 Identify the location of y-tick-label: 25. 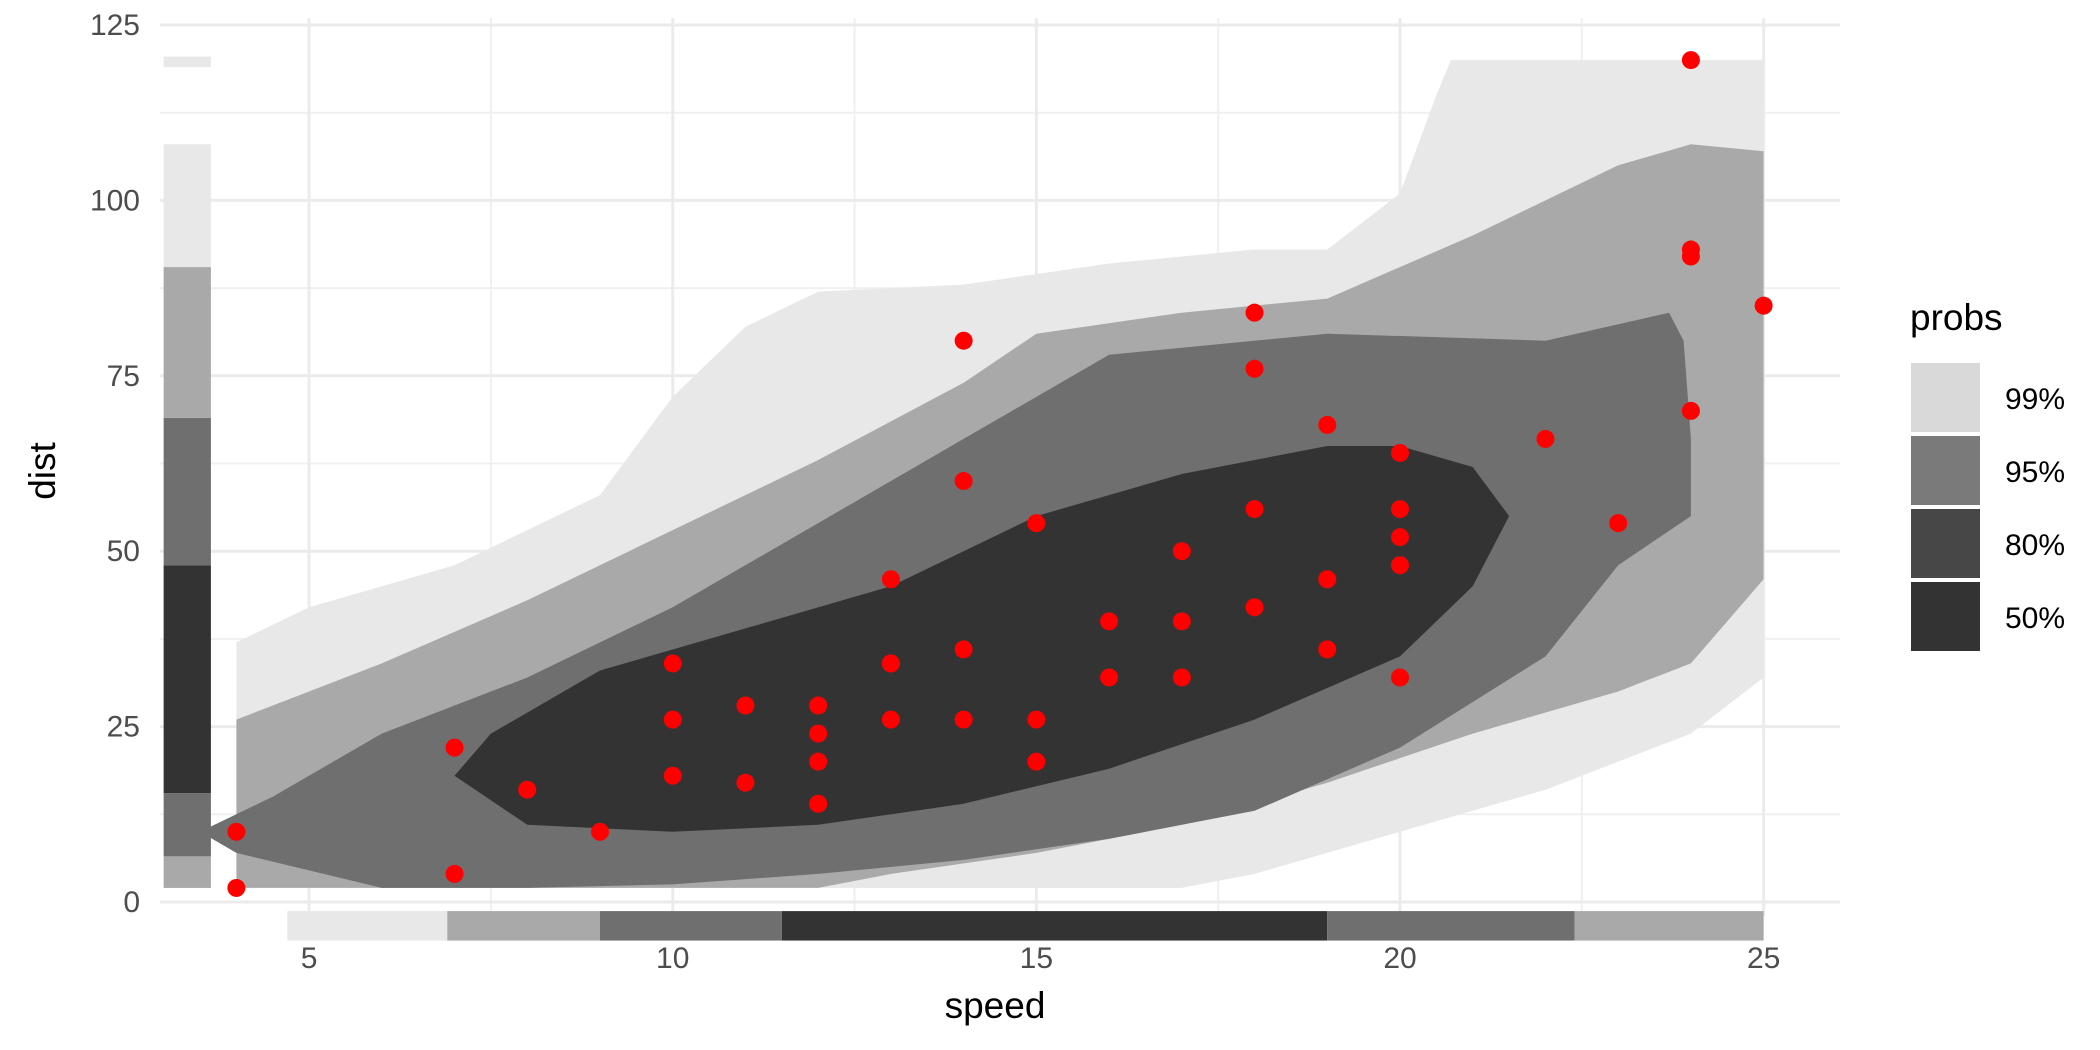
(123, 727).